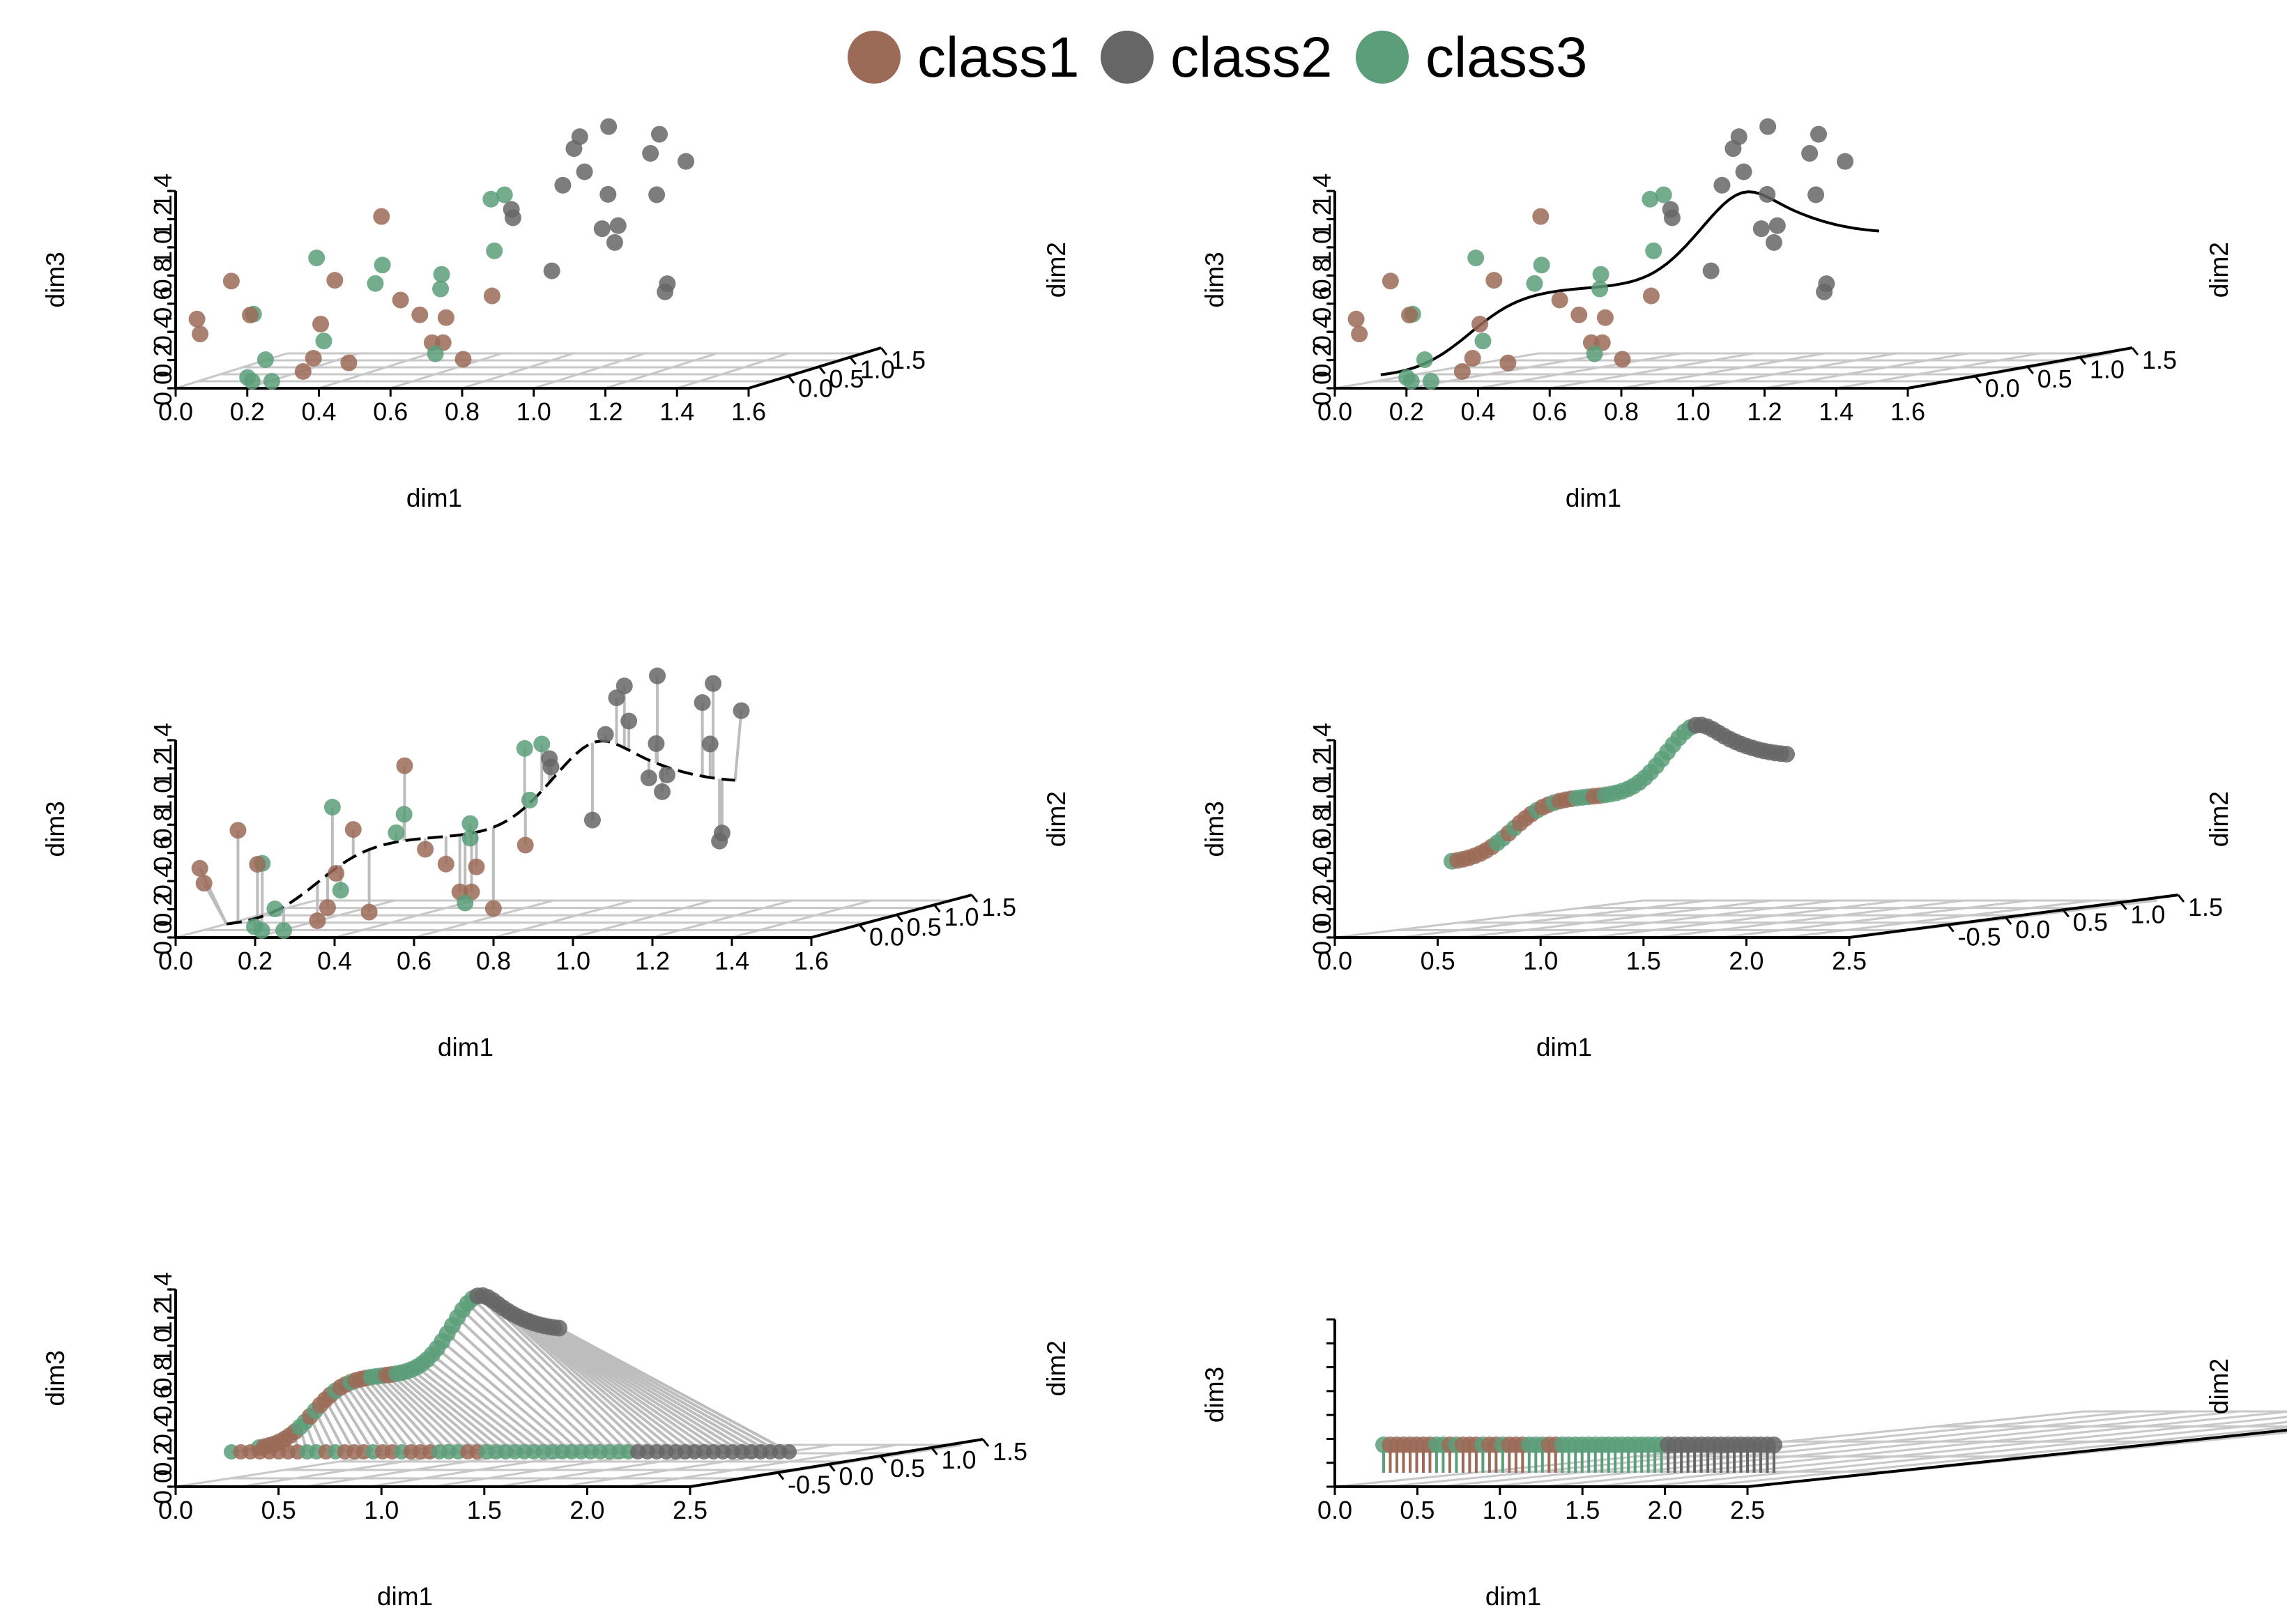 The height and width of the screenshot is (1624, 2287). I want to click on y-tick-label: 1.5, so click(998, 907).